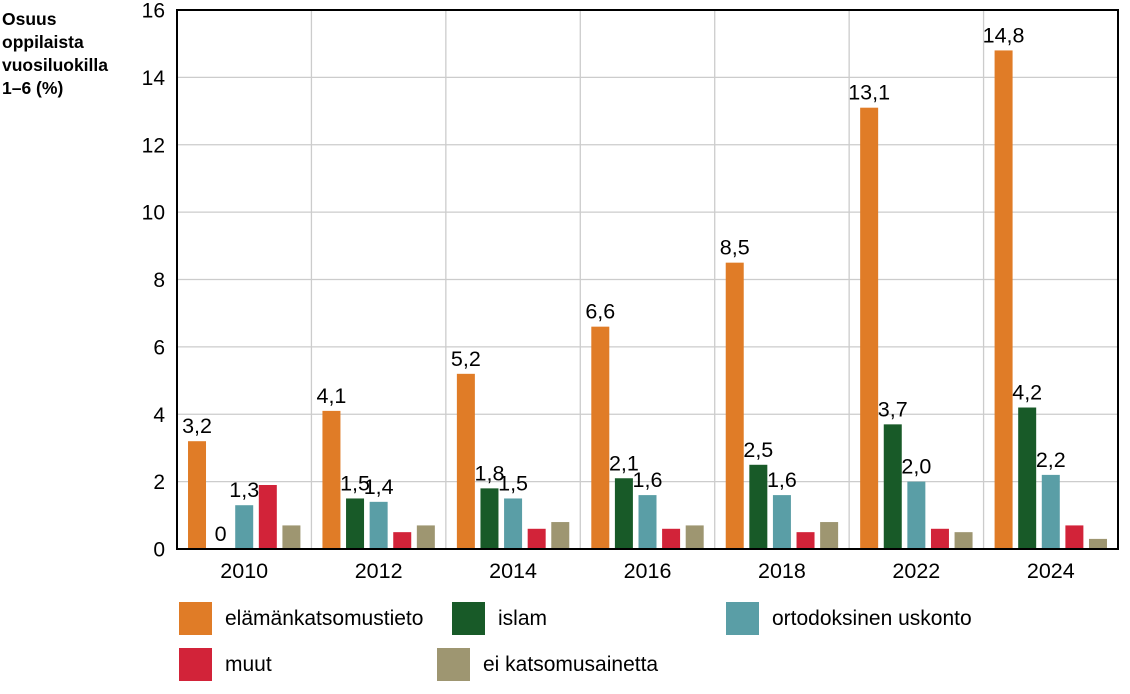  Describe the element at coordinates (244, 571) in the screenshot. I see `x-tick-label: 2010` at that location.